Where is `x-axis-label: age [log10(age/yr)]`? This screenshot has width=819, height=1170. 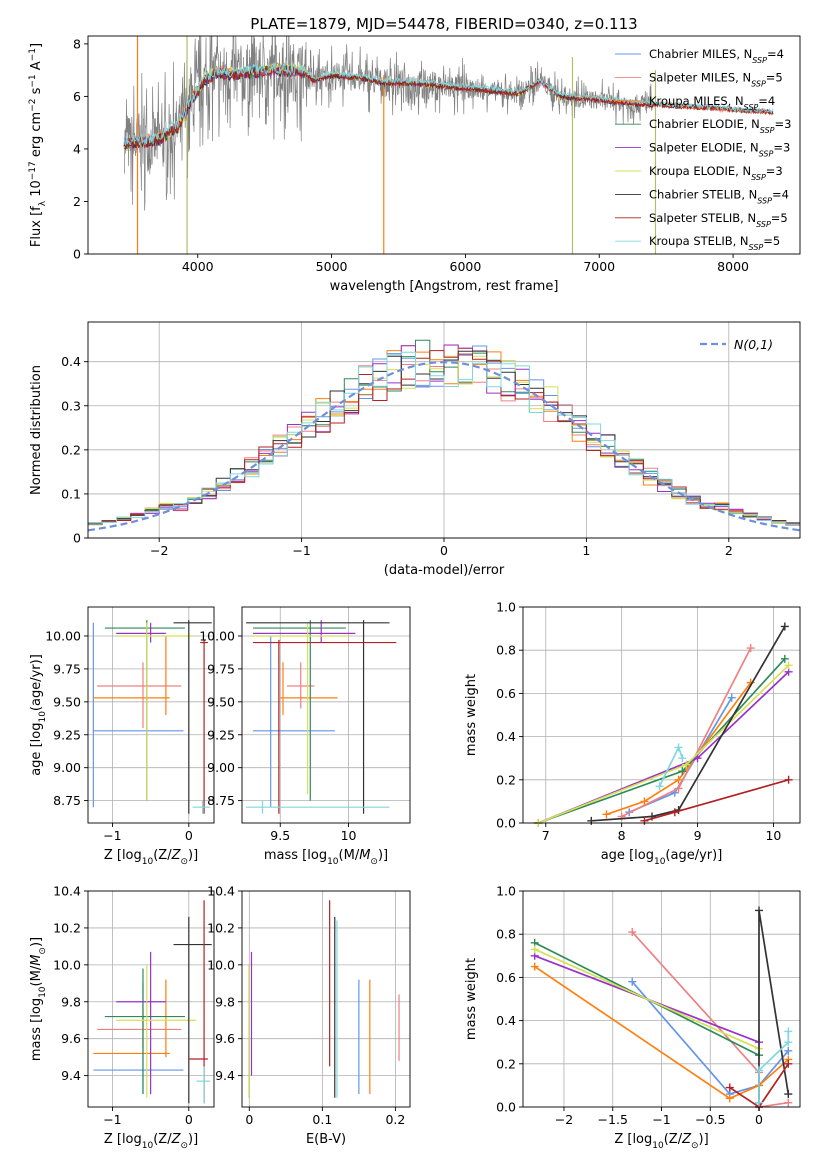 x-axis-label: age [log10(age/yr)] is located at coordinates (662, 857).